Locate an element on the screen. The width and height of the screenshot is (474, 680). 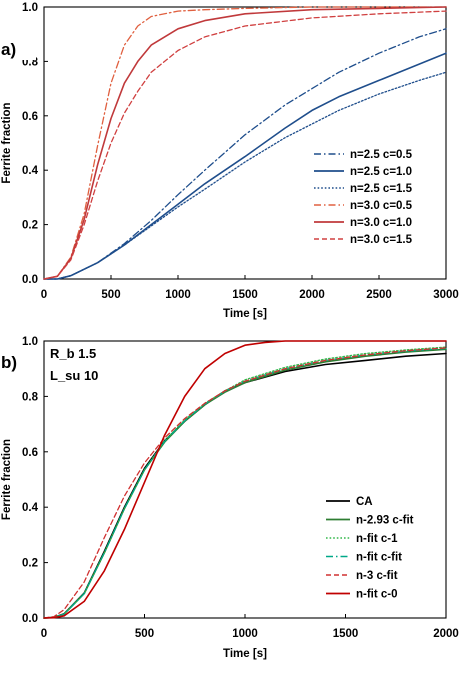
annotation-text: L_su 10 is located at coordinates (74, 375).